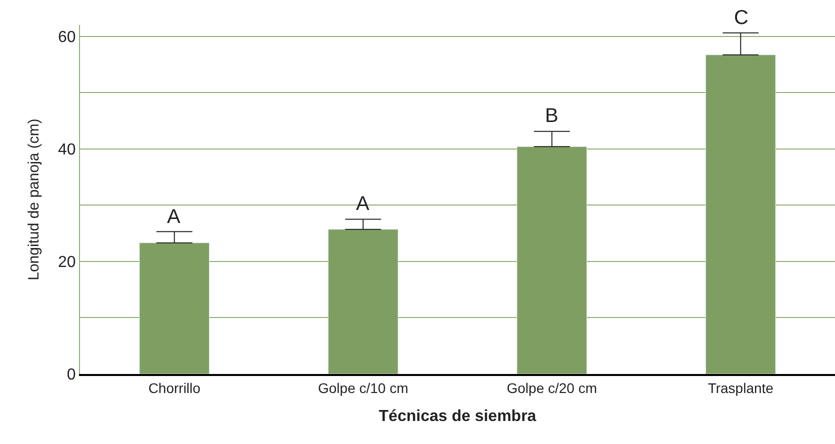 The height and width of the screenshot is (444, 835). Describe the element at coordinates (67, 37) in the screenshot. I see `y-tick-label: 60` at that location.